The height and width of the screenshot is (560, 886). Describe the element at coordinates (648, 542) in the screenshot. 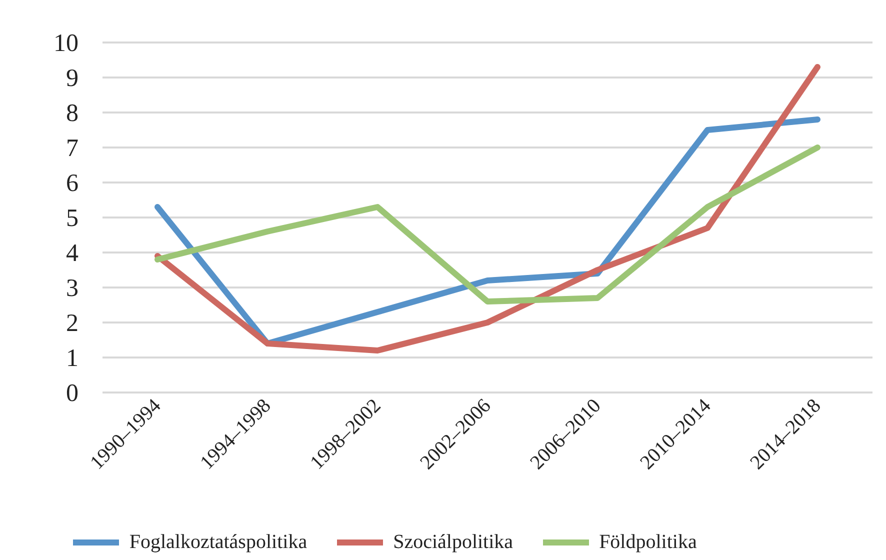

I see `legend-label: Földpolitika` at that location.